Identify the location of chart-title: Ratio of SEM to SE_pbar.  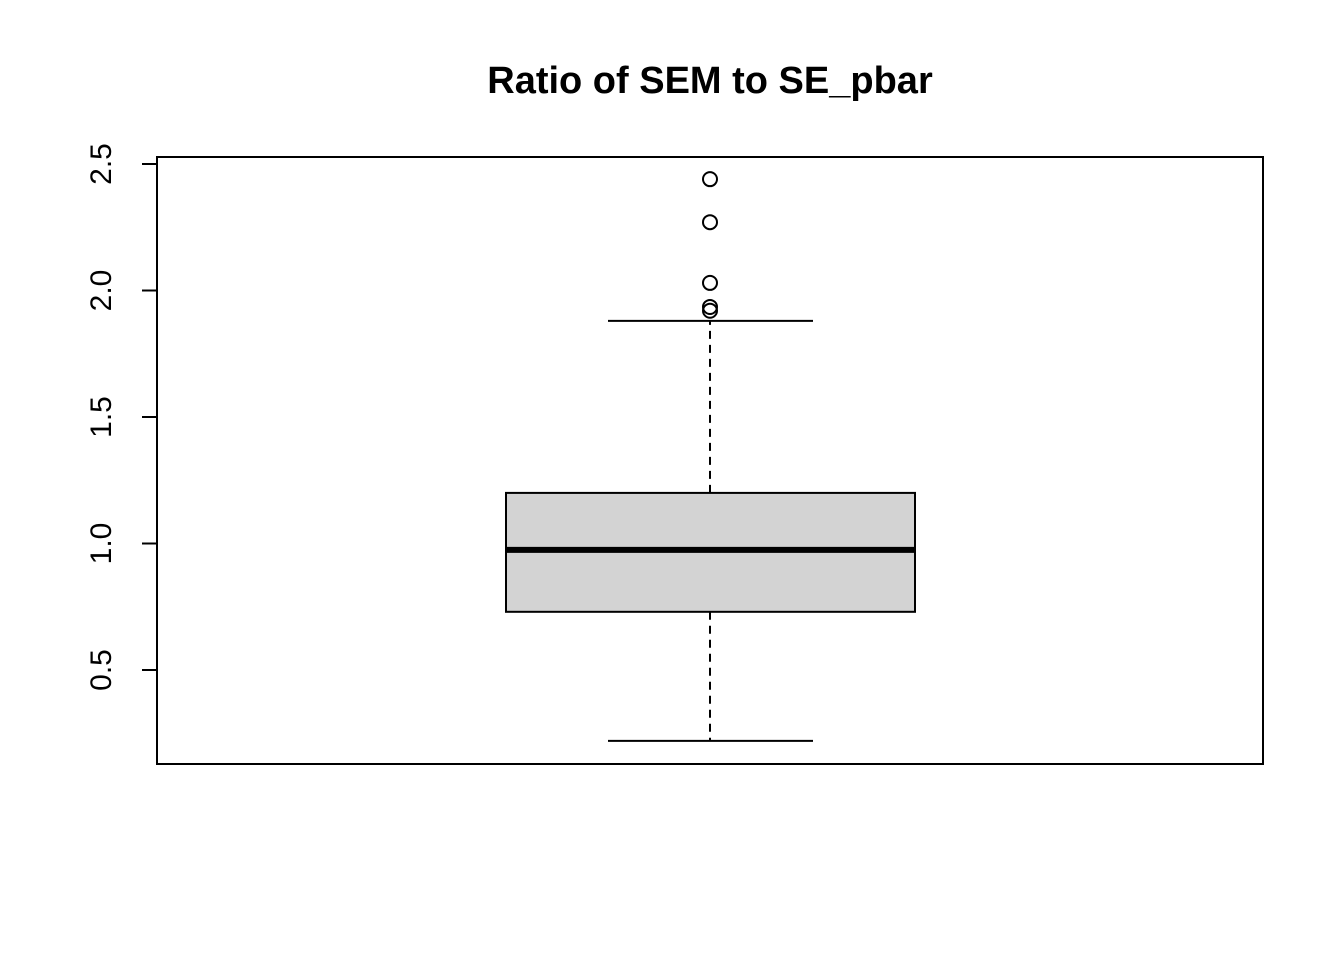
(710, 81).